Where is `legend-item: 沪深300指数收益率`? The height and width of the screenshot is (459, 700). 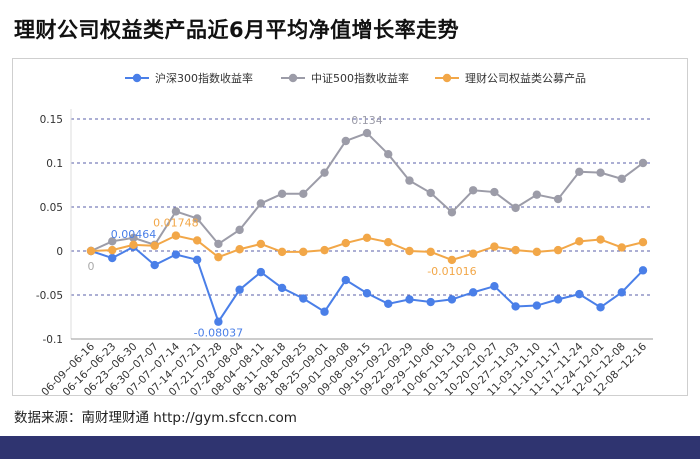
legend-item: 沪深300指数收益率 is located at coordinates (189, 78).